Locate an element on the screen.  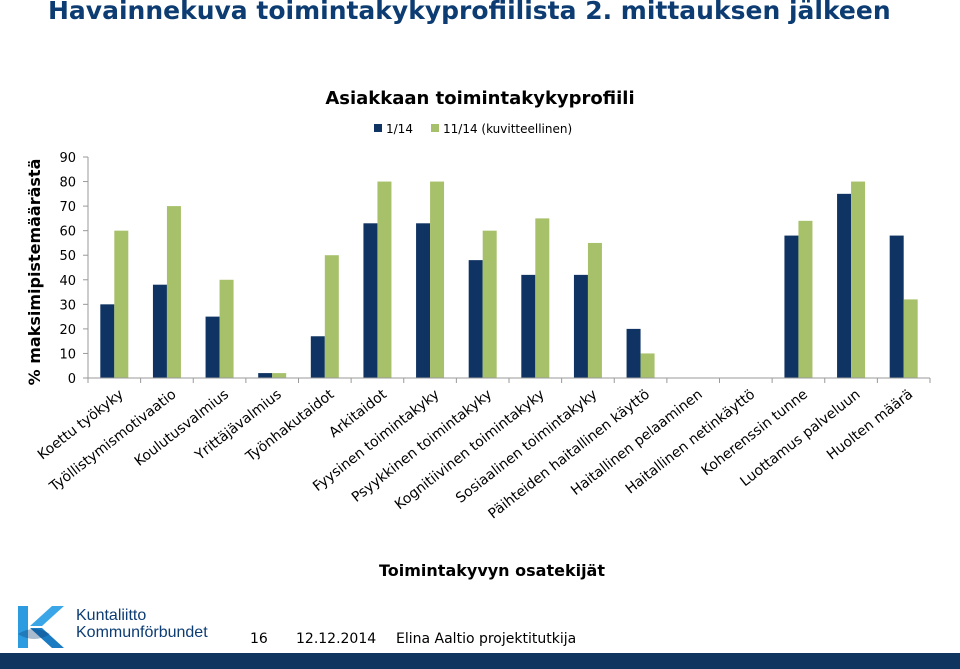
slide-author: Elina Aaltio projektitutkija is located at coordinates (486, 639).